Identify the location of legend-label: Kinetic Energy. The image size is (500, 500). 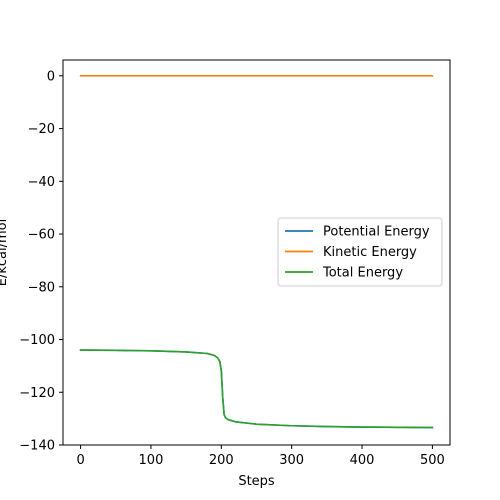
(370, 252).